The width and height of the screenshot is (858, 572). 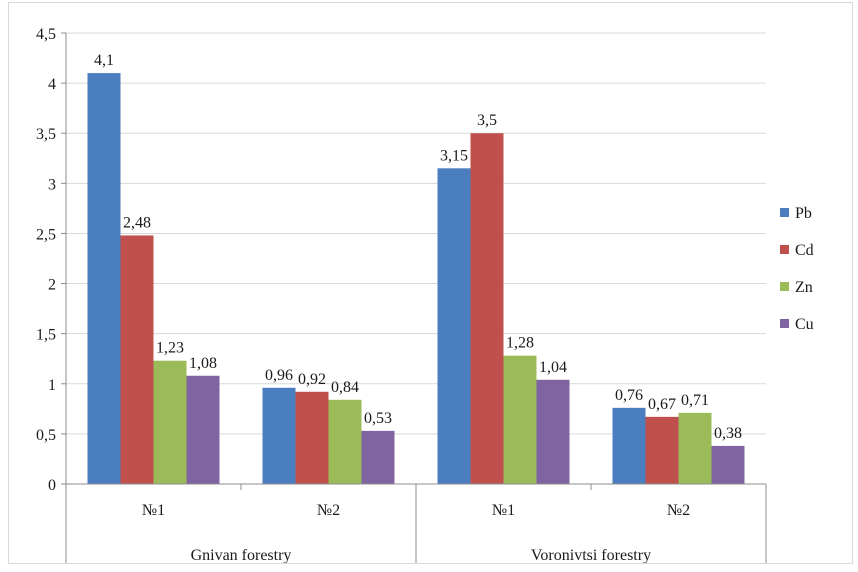 I want to click on y-tick-label: 1,5, so click(x=46, y=335).